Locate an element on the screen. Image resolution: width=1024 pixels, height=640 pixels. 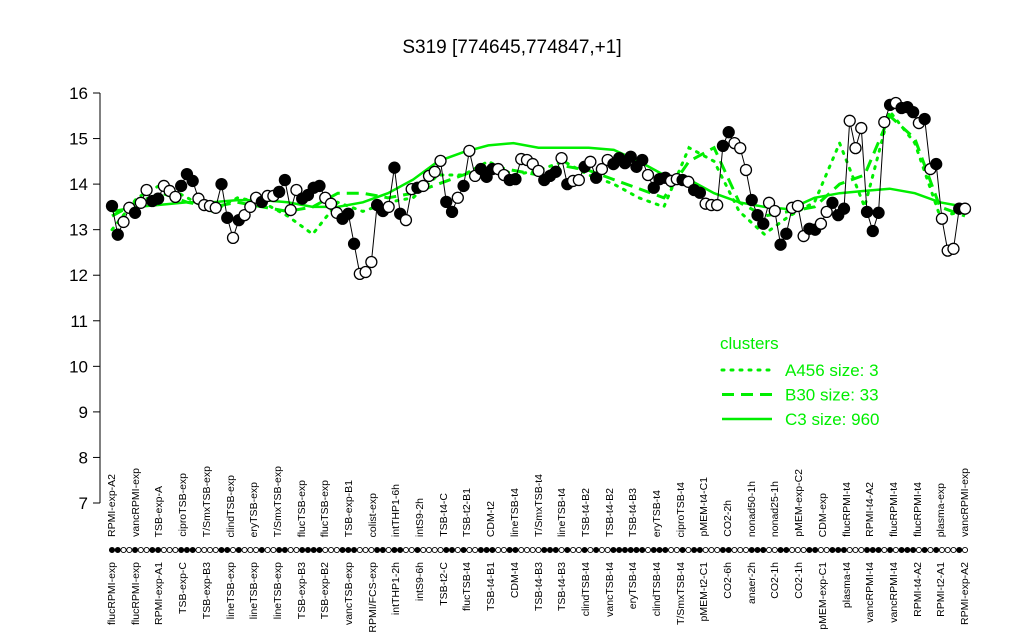
x-tick-label: flucRPMI-exp is located at coordinates (135, 594).